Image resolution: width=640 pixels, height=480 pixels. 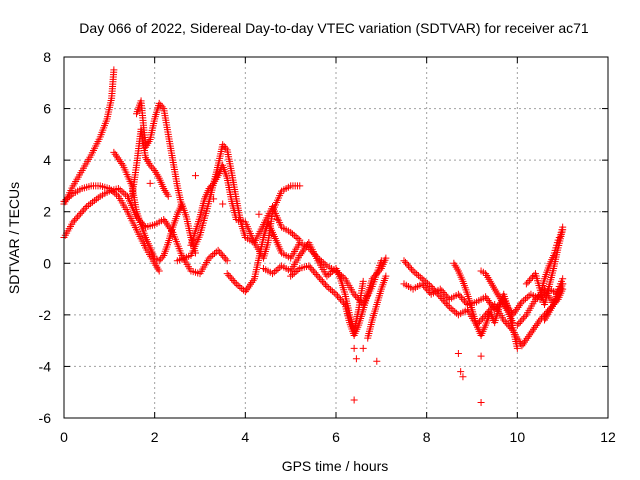 I want to click on series-track-b, so click(x=145, y=231).